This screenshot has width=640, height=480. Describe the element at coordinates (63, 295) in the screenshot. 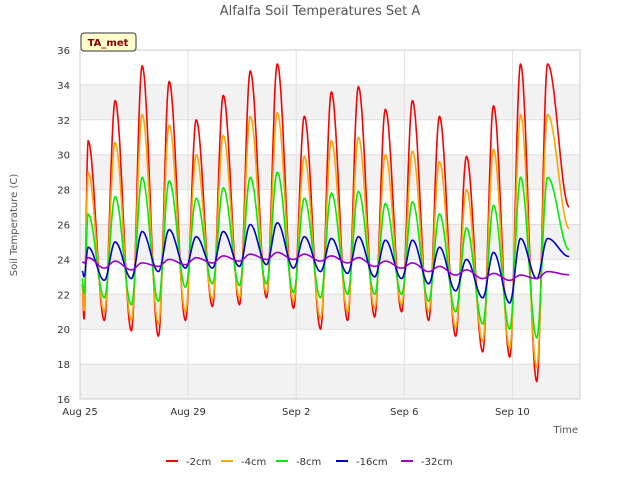

I see `y-tick-label: 22` at that location.